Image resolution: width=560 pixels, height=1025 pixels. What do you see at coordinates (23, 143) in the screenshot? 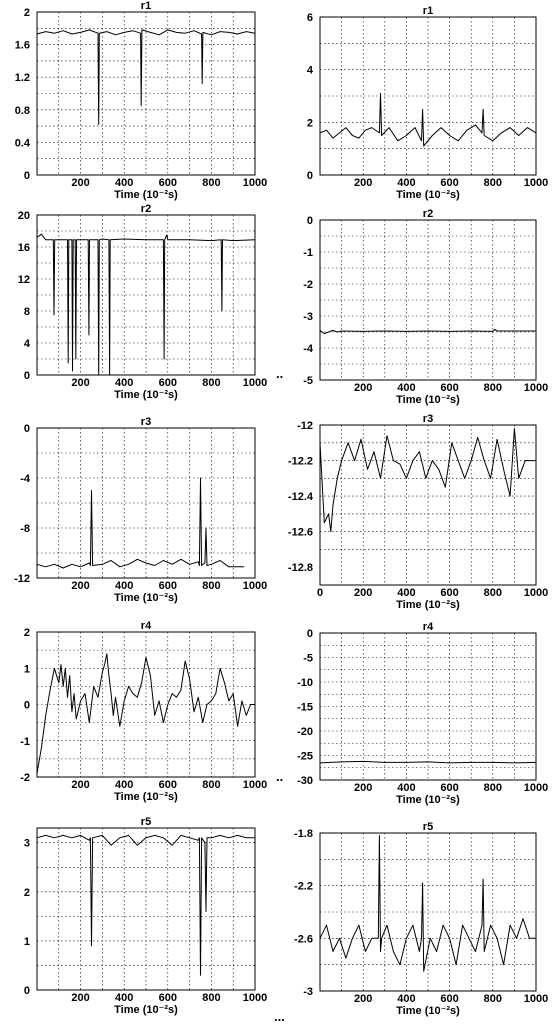
I see `y-tick-label: 0.4` at bounding box center [23, 143].